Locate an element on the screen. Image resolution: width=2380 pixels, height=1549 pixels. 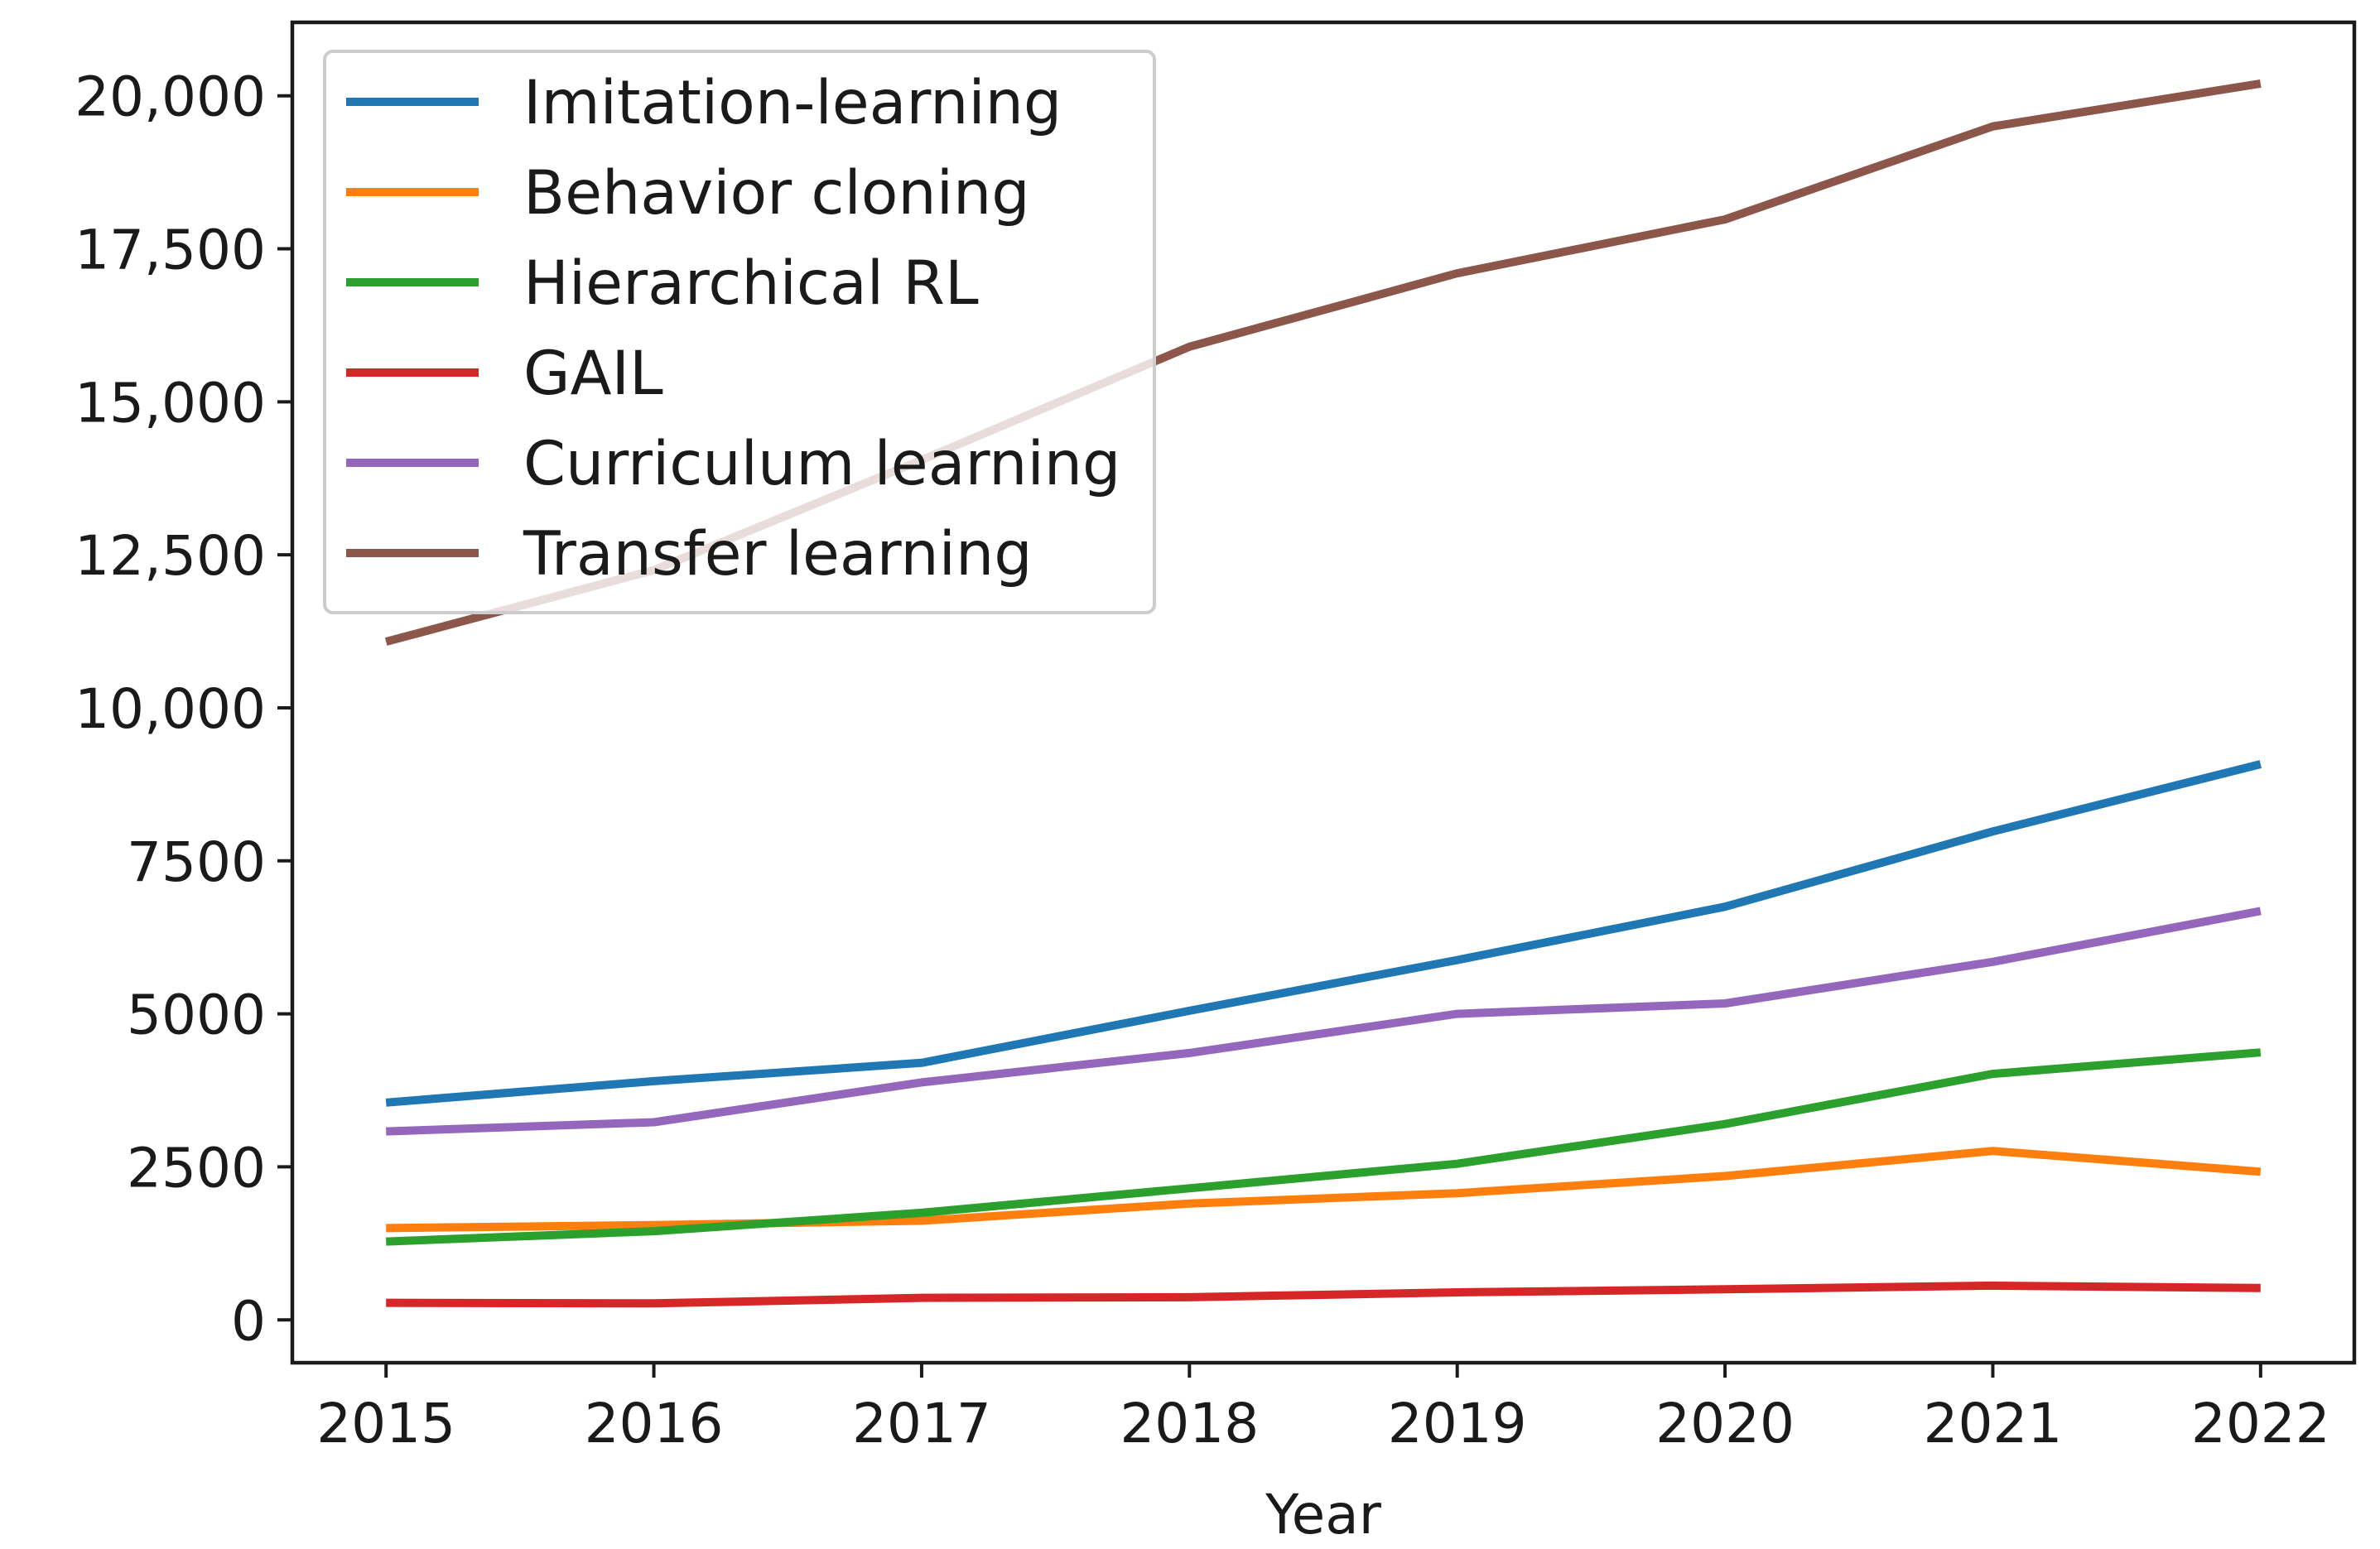
legend-label: Behavior cloning is located at coordinates (776, 193).